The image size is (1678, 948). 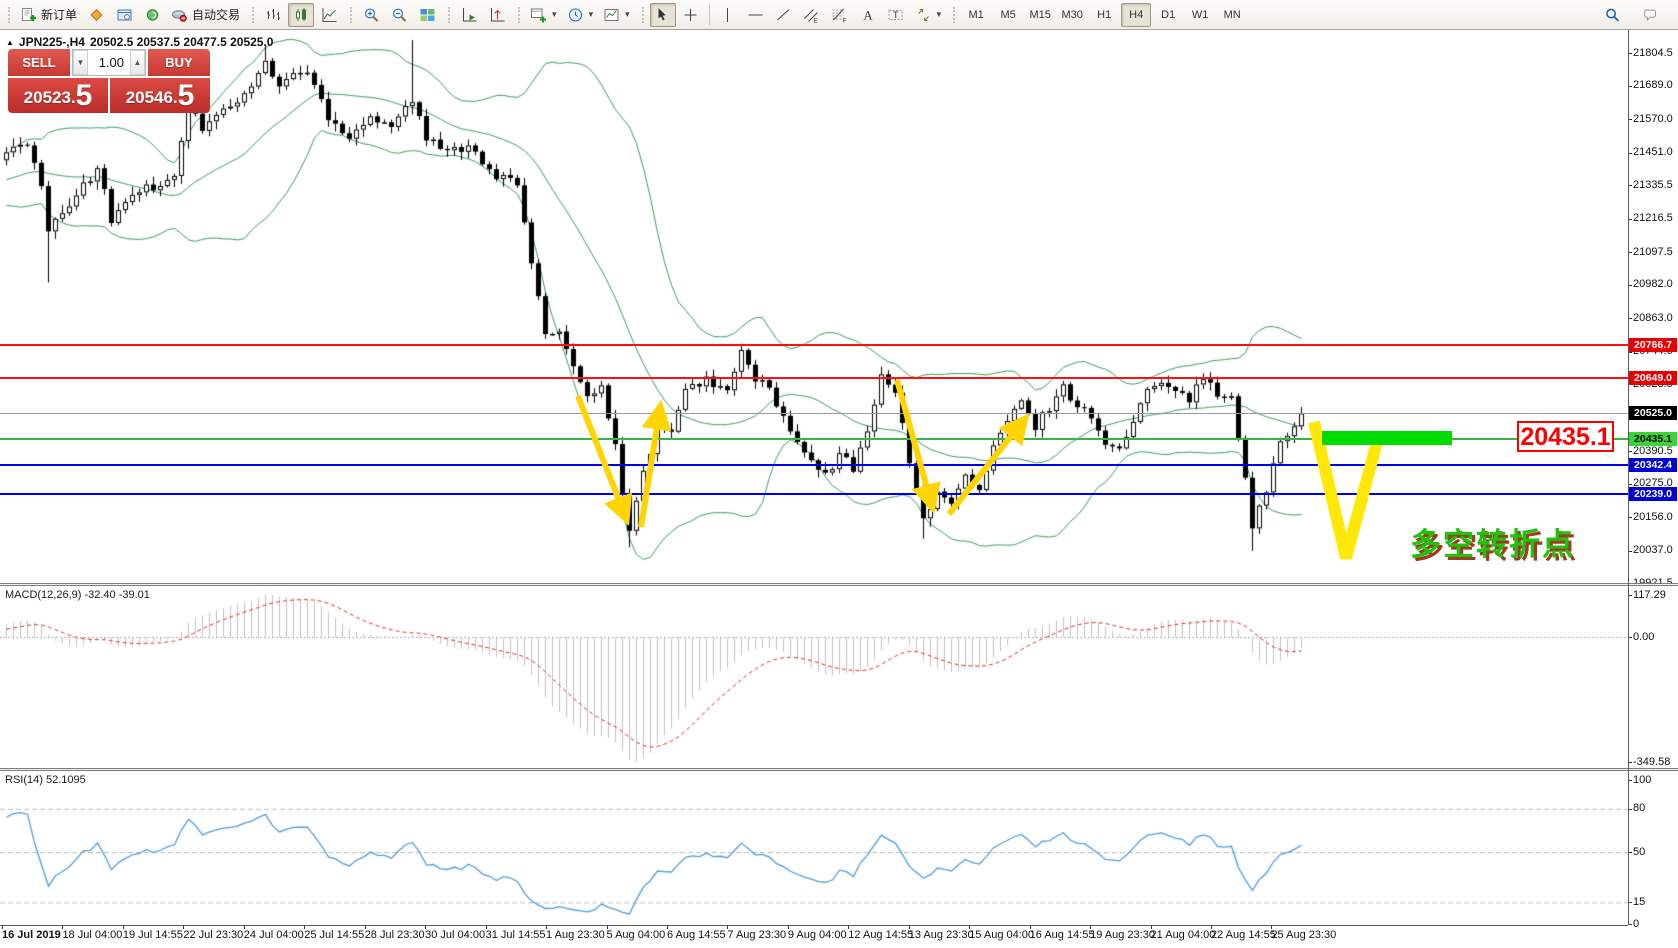 I want to click on trendline-button, so click(x=784, y=15).